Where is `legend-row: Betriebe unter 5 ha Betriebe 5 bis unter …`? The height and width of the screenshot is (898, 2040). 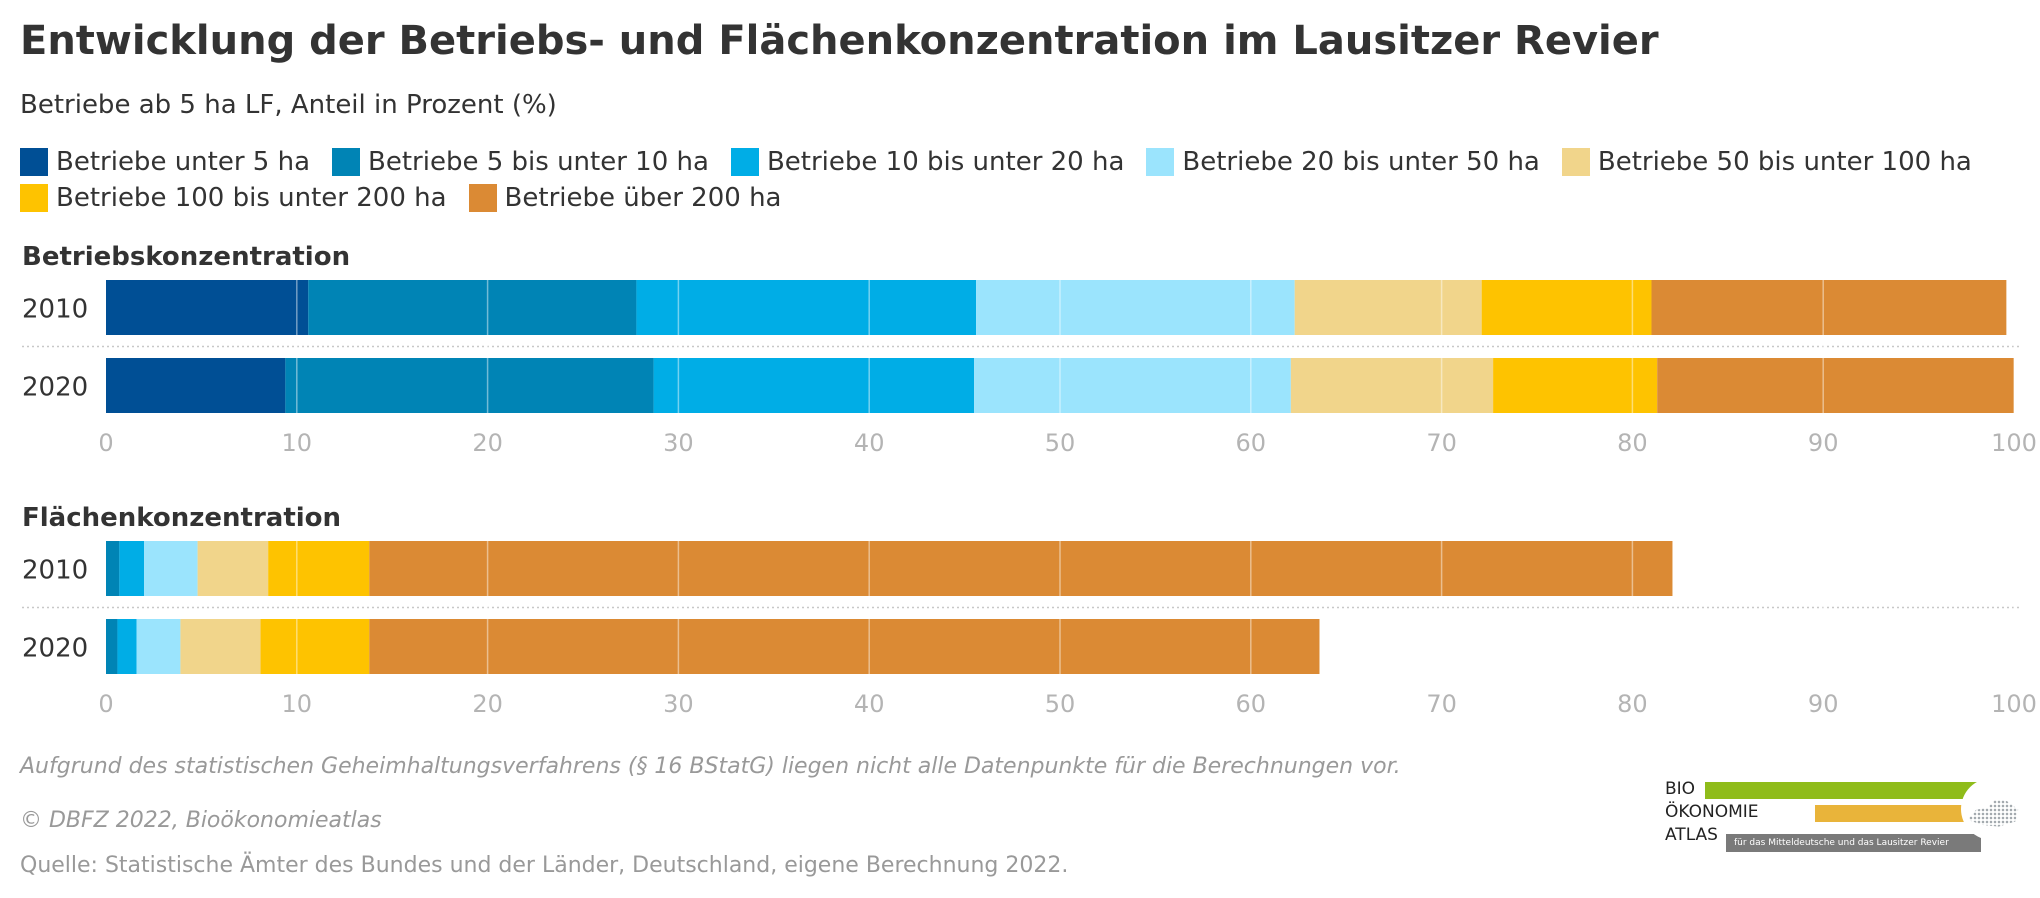 legend-row: Betriebe unter 5 ha Betriebe 5 bis unter … is located at coordinates (1015, 162).